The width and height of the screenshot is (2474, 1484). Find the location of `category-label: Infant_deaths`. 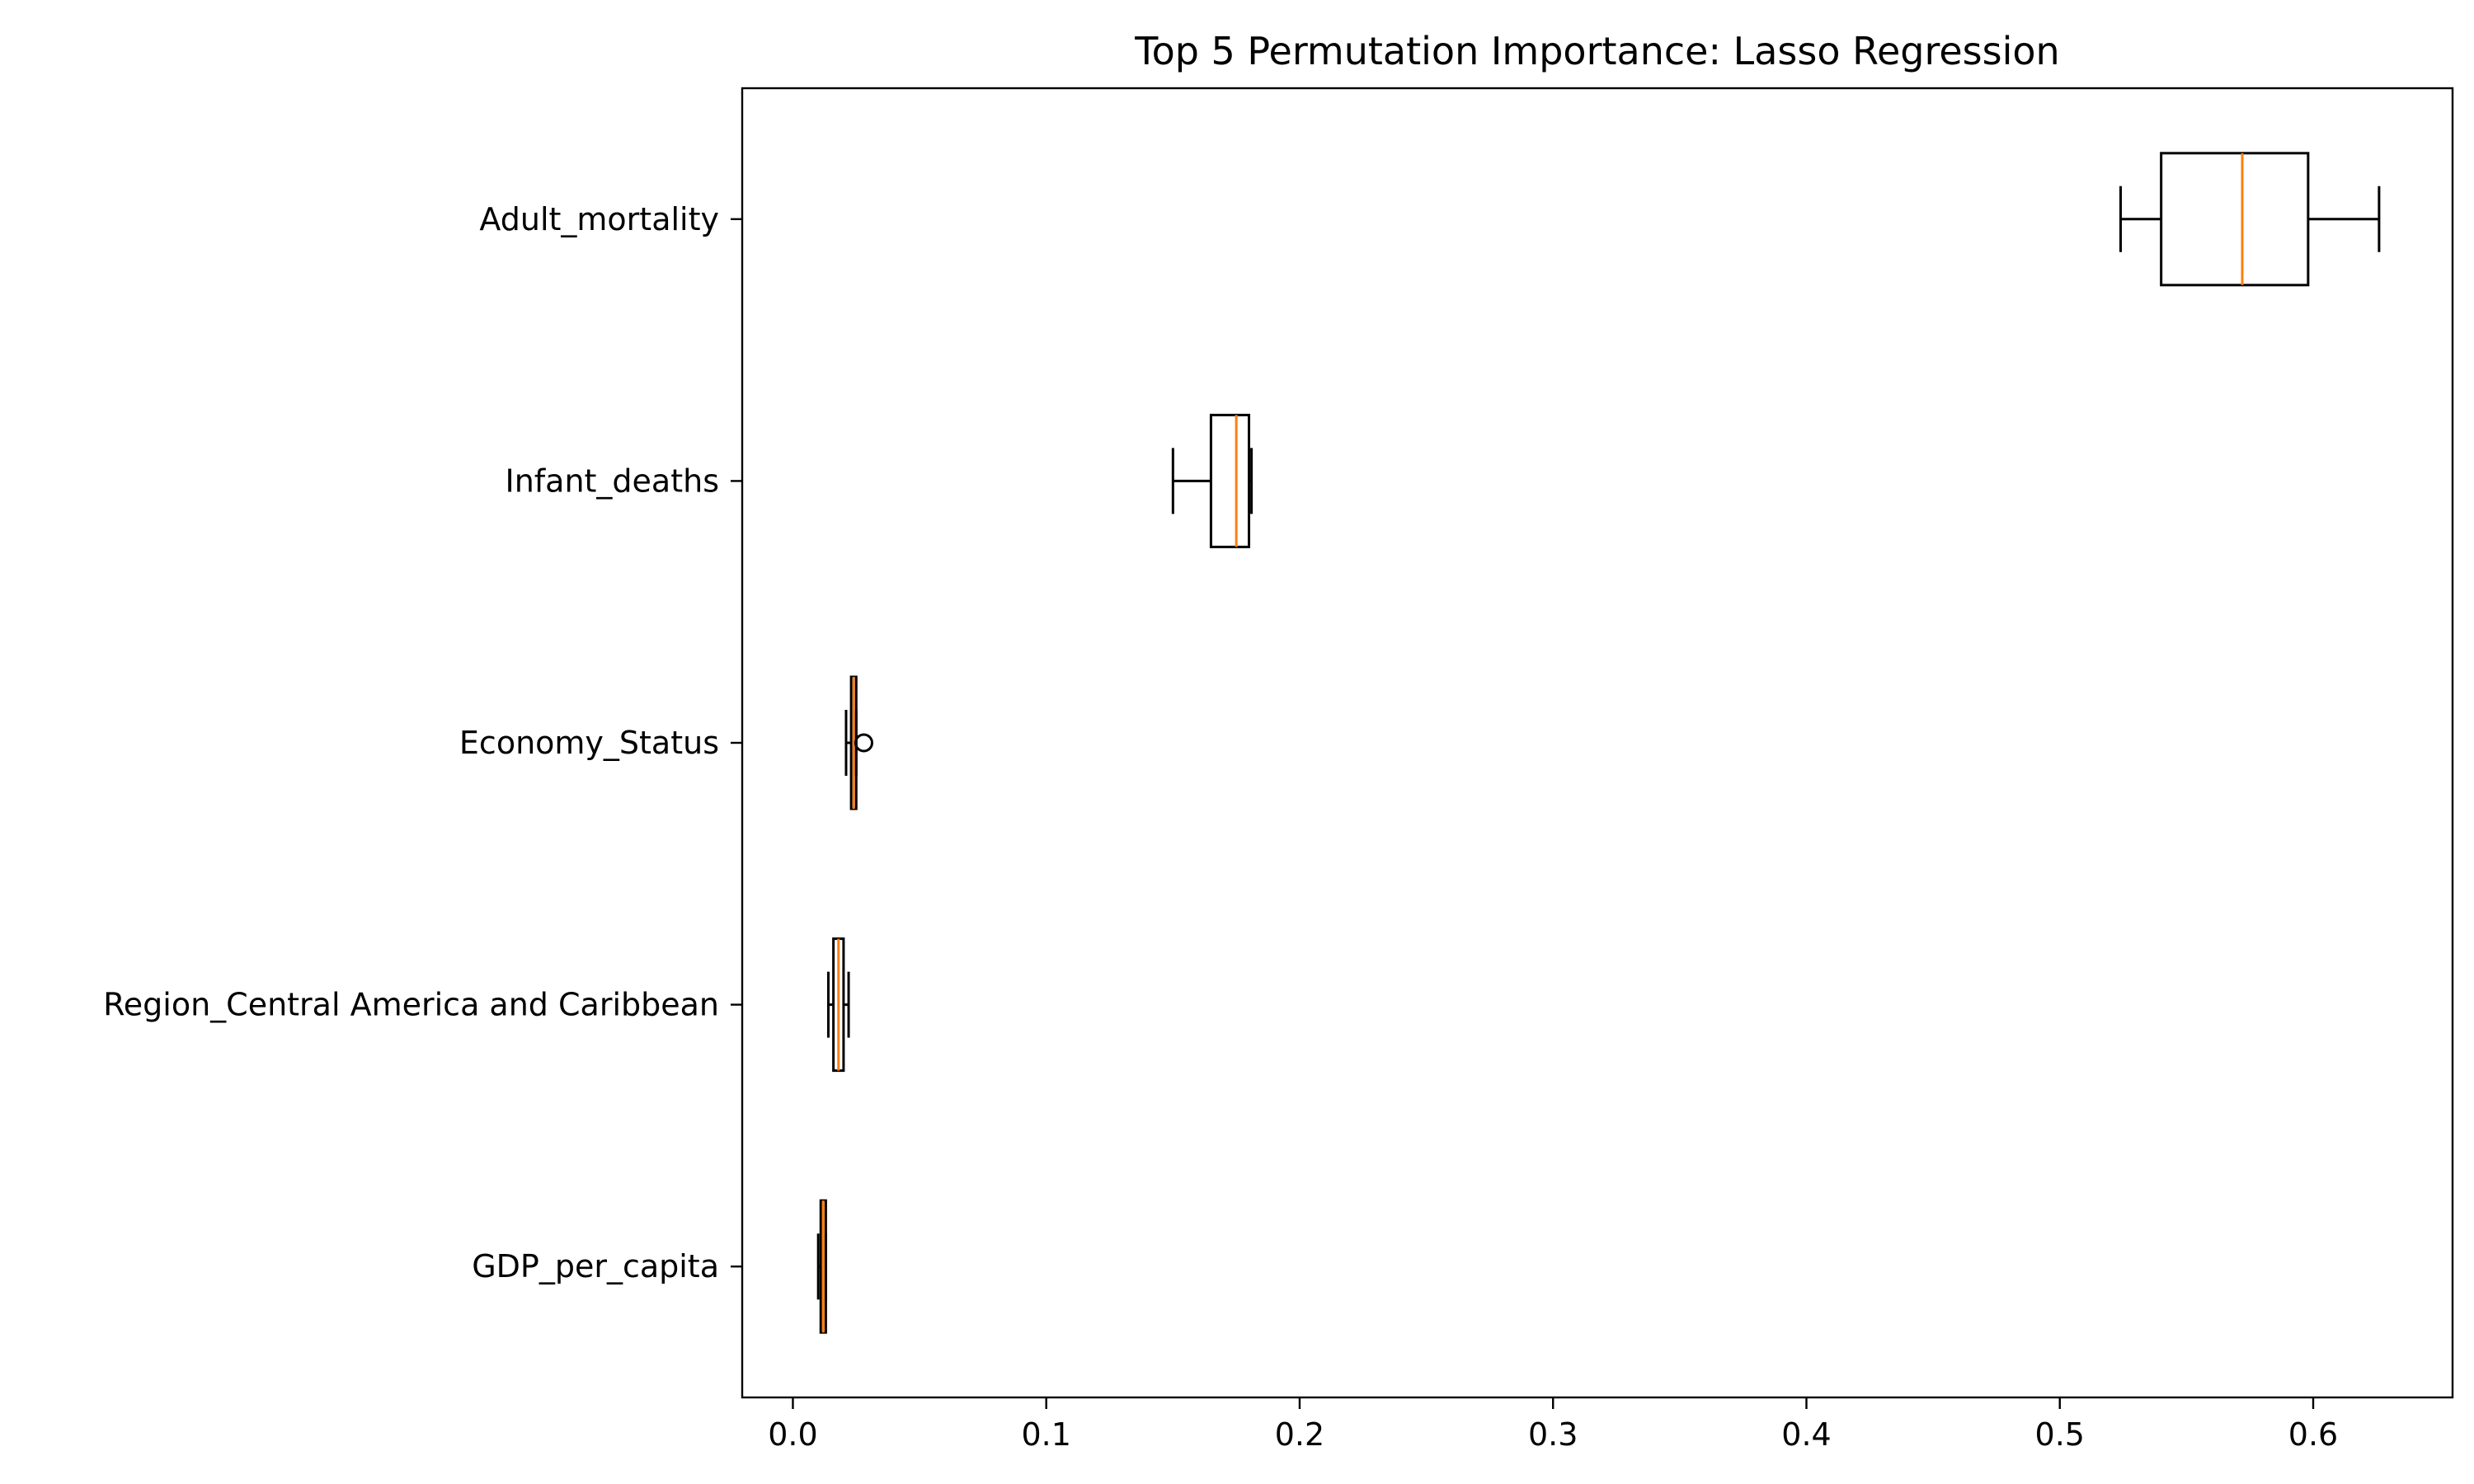

category-label: Infant_deaths is located at coordinates (612, 481).